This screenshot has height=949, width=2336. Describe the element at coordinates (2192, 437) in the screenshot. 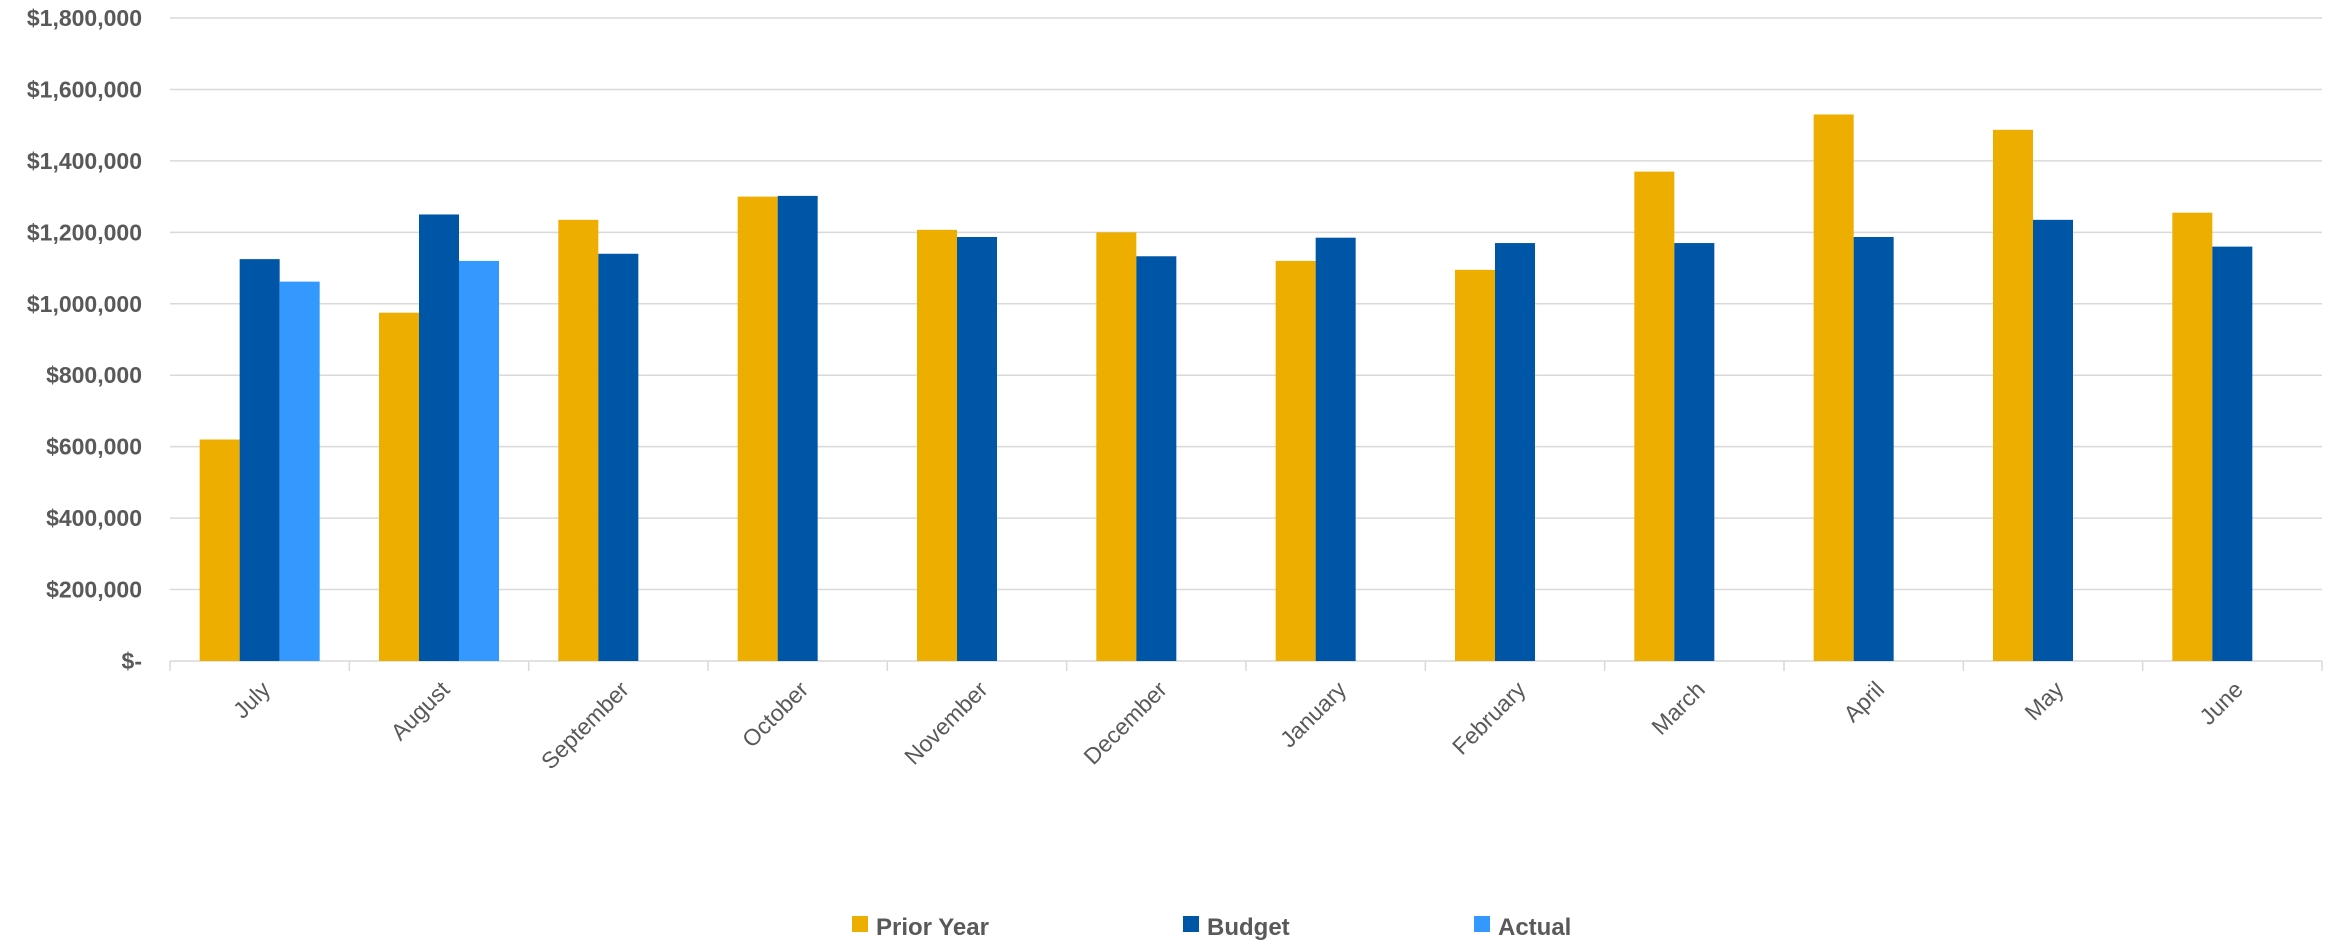

I see `bar-prior-year-june` at that location.